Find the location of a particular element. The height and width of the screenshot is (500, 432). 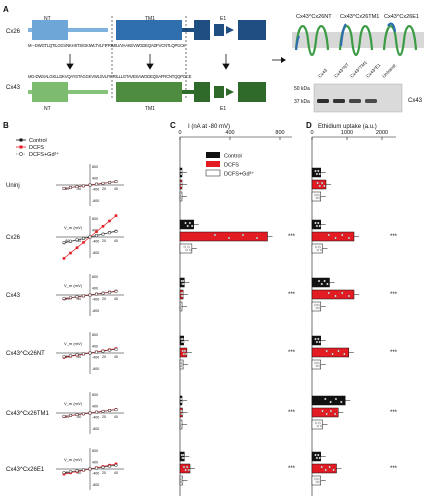

topology-cx43-nt is located at coordinates (312, 41).